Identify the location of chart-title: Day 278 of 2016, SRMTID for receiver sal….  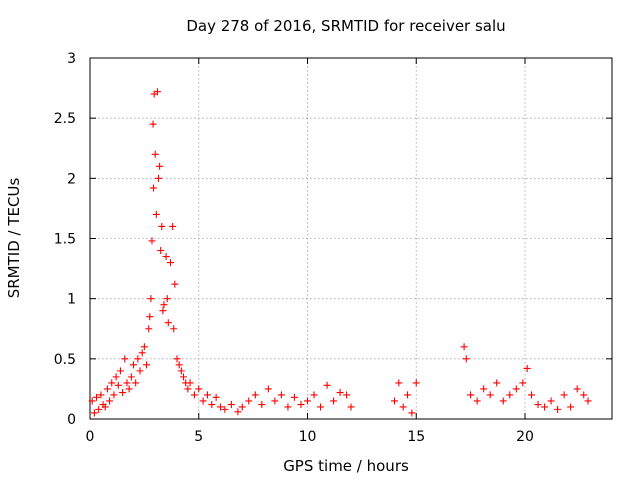
(345, 26).